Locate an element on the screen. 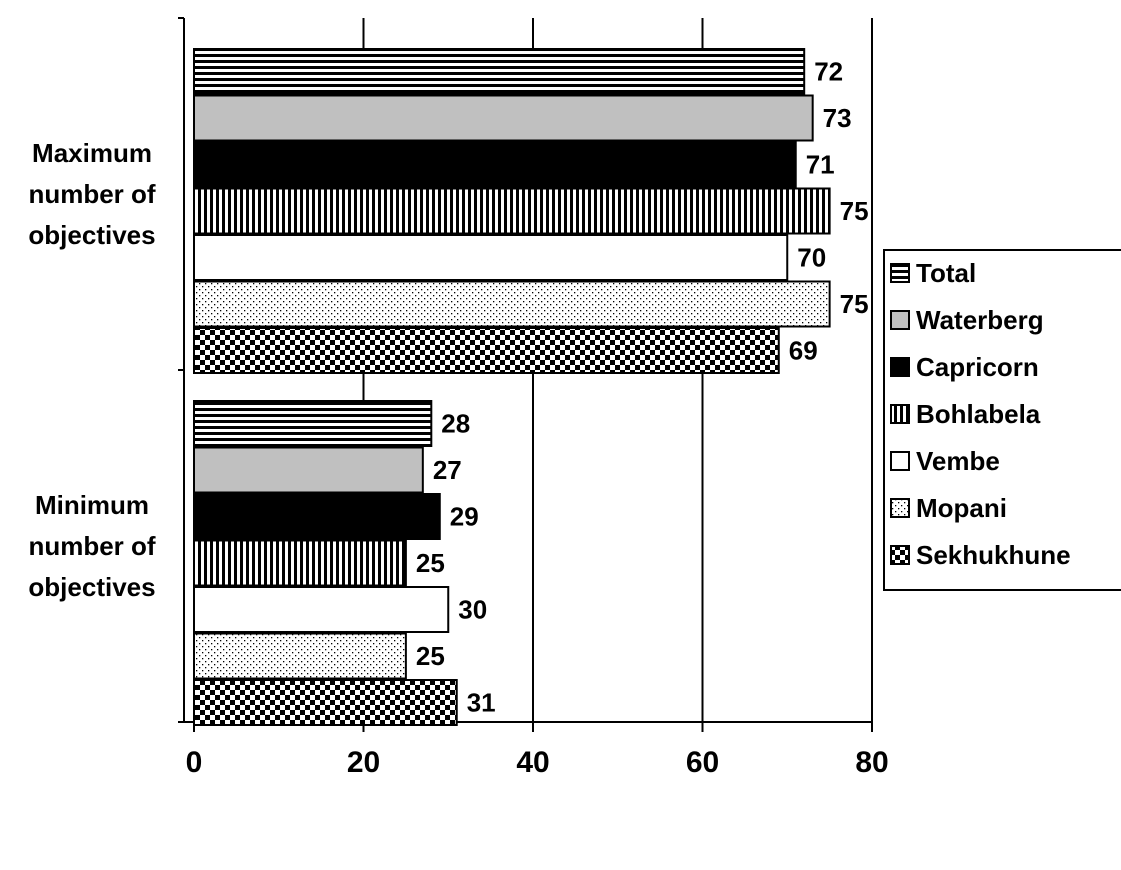  data-label: 31 is located at coordinates (481, 703).